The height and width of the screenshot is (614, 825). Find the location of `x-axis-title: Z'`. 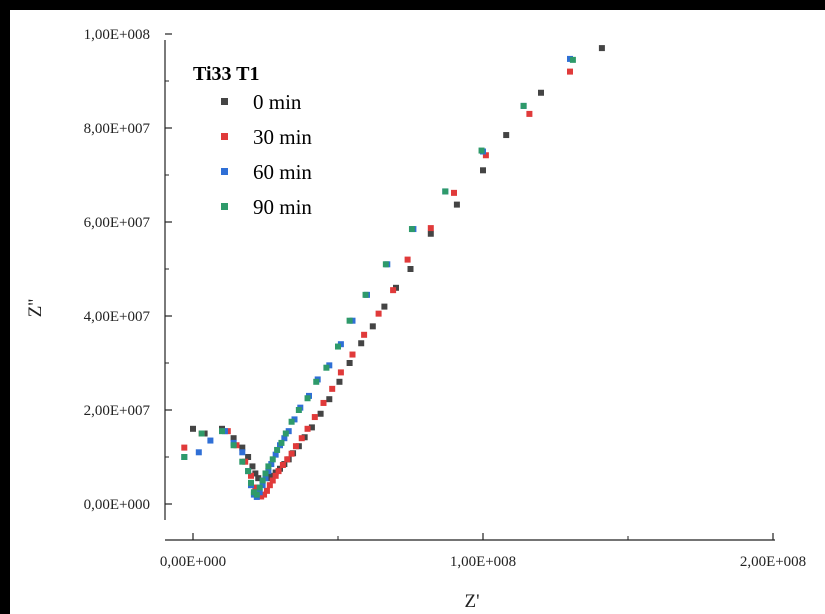

x-axis-title: Z' is located at coordinates (471, 601).